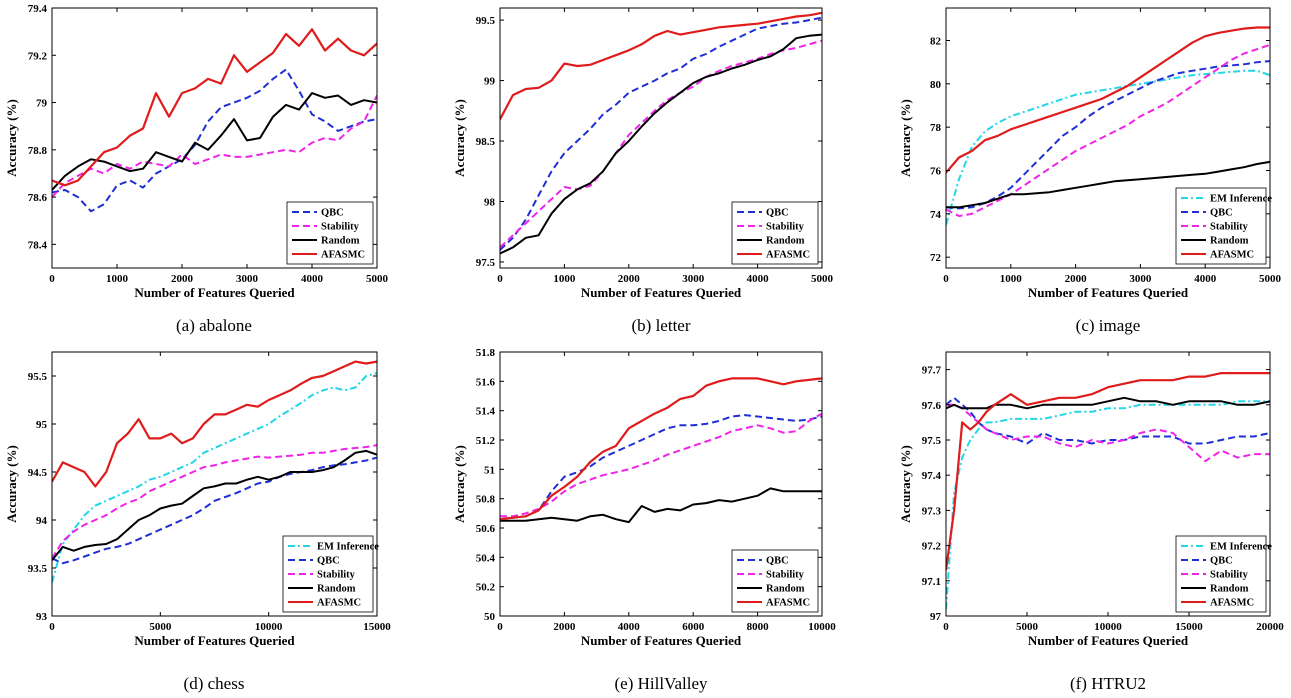 This screenshot has height=698, width=1291. I want to click on y-tick-label: 82, so click(936, 42).